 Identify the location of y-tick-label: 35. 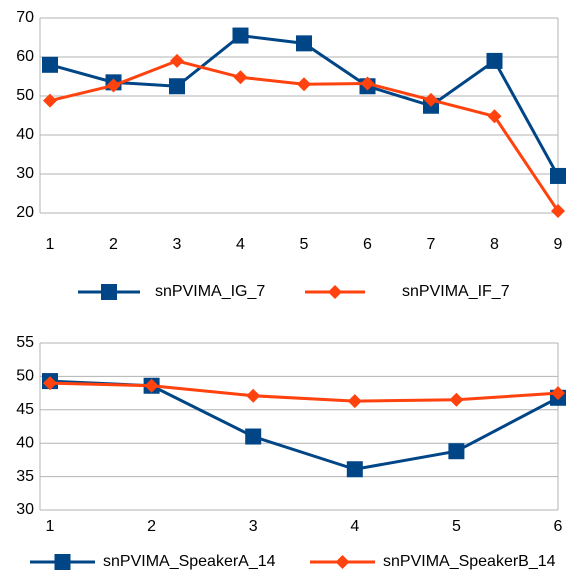
(25, 476).